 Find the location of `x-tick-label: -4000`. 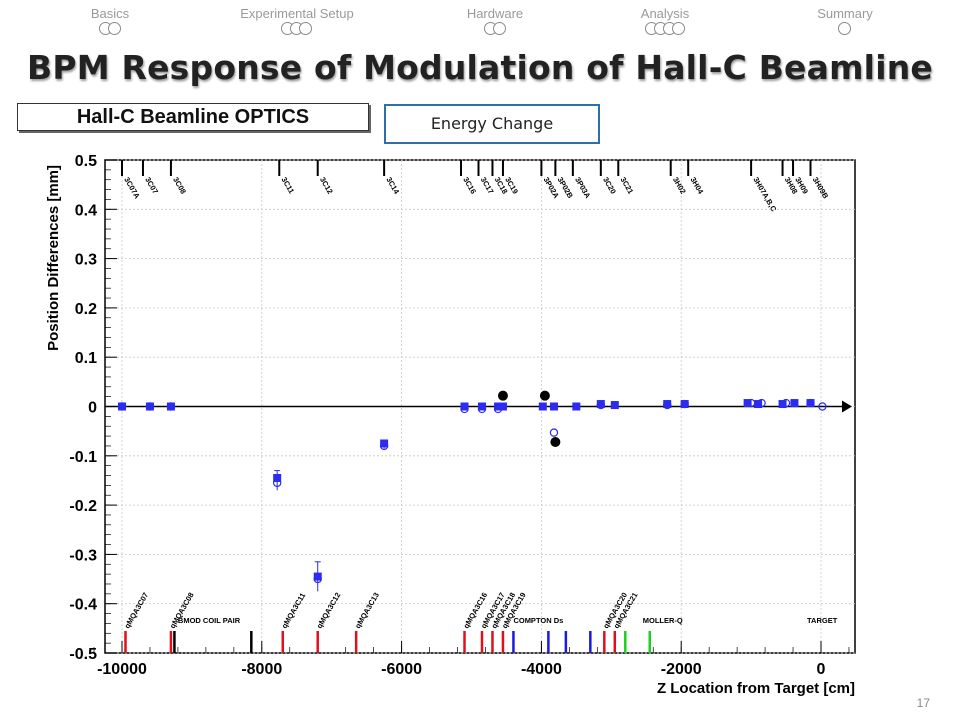

x-tick-label: -4000 is located at coordinates (541, 669).